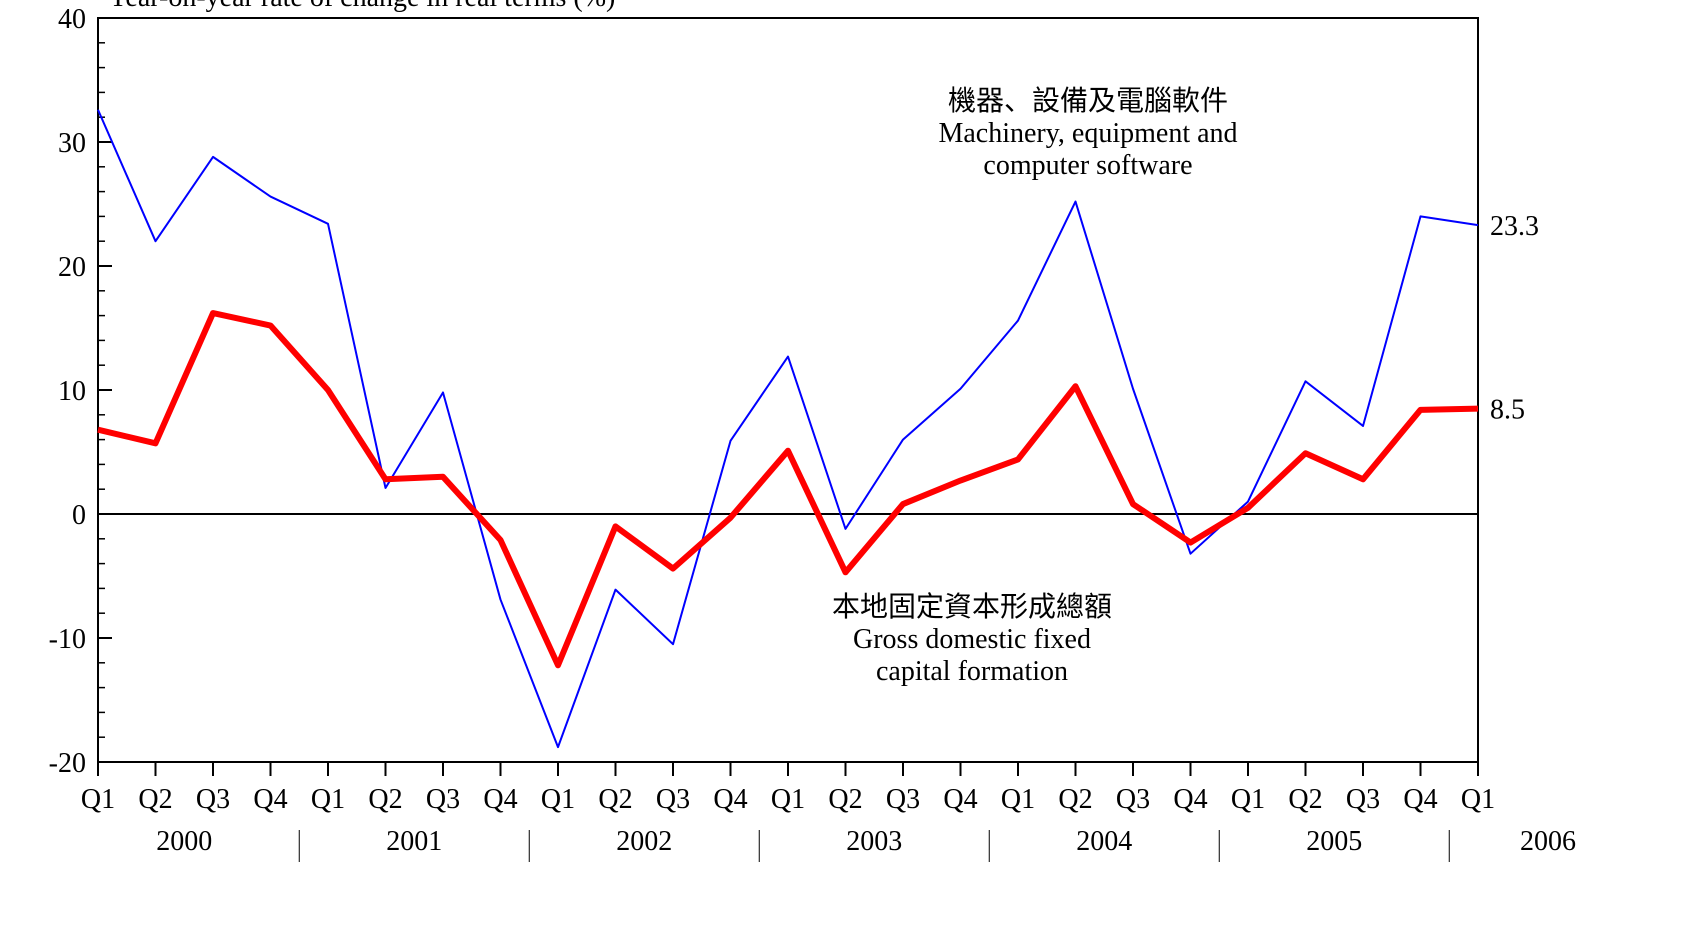 Image resolution: width=1695 pixels, height=934 pixels. Describe the element at coordinates (72, 19) in the screenshot. I see `y-tick-label: 40` at that location.